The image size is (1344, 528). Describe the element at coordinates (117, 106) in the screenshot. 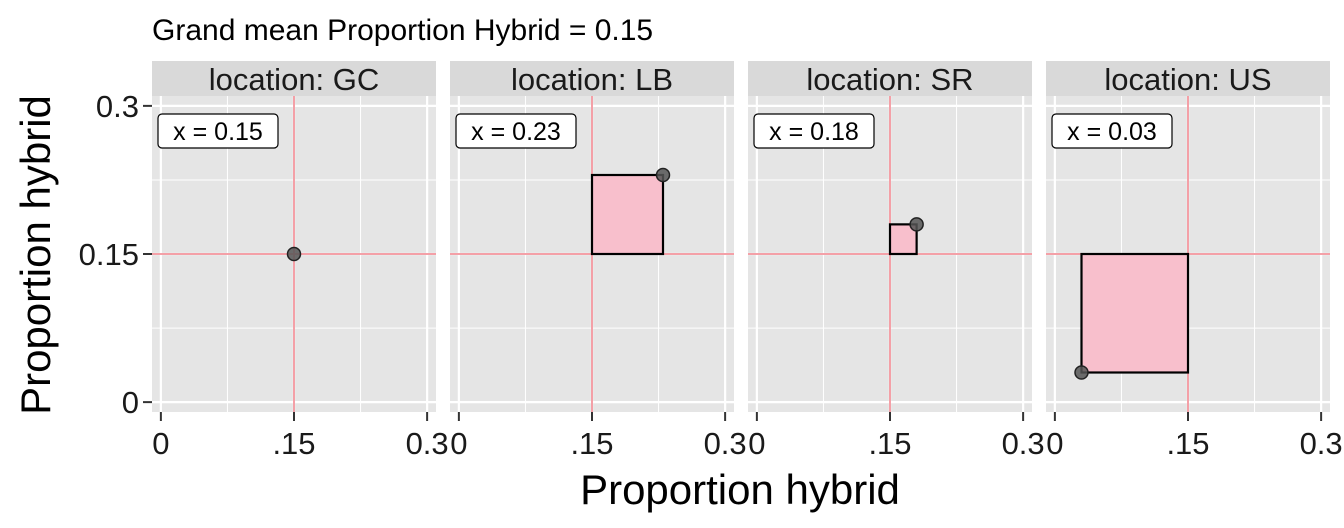

I see `y-tick-label: 0.3` at that location.